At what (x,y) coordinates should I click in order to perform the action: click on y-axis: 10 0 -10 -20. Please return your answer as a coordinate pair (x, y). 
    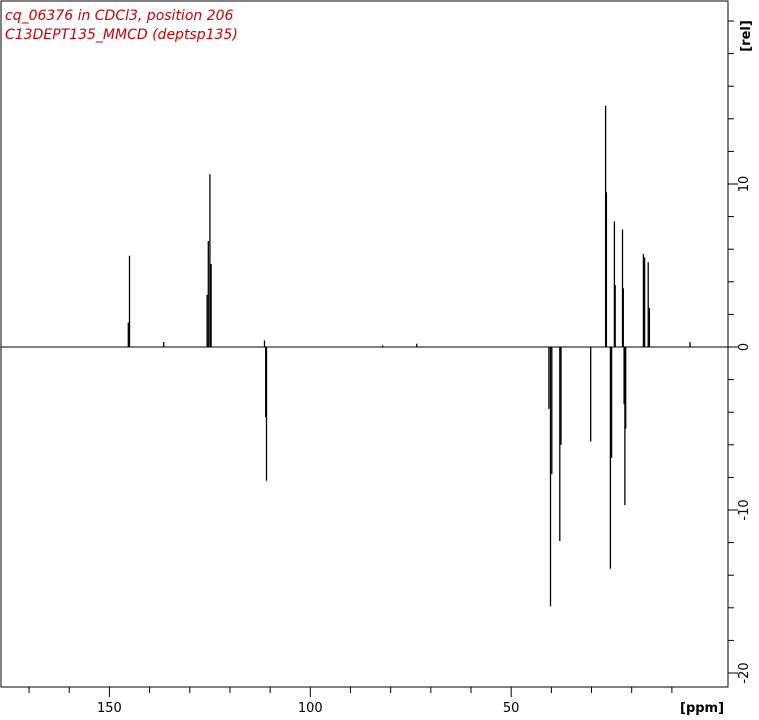
    Looking at the image, I should click on (740, 352).